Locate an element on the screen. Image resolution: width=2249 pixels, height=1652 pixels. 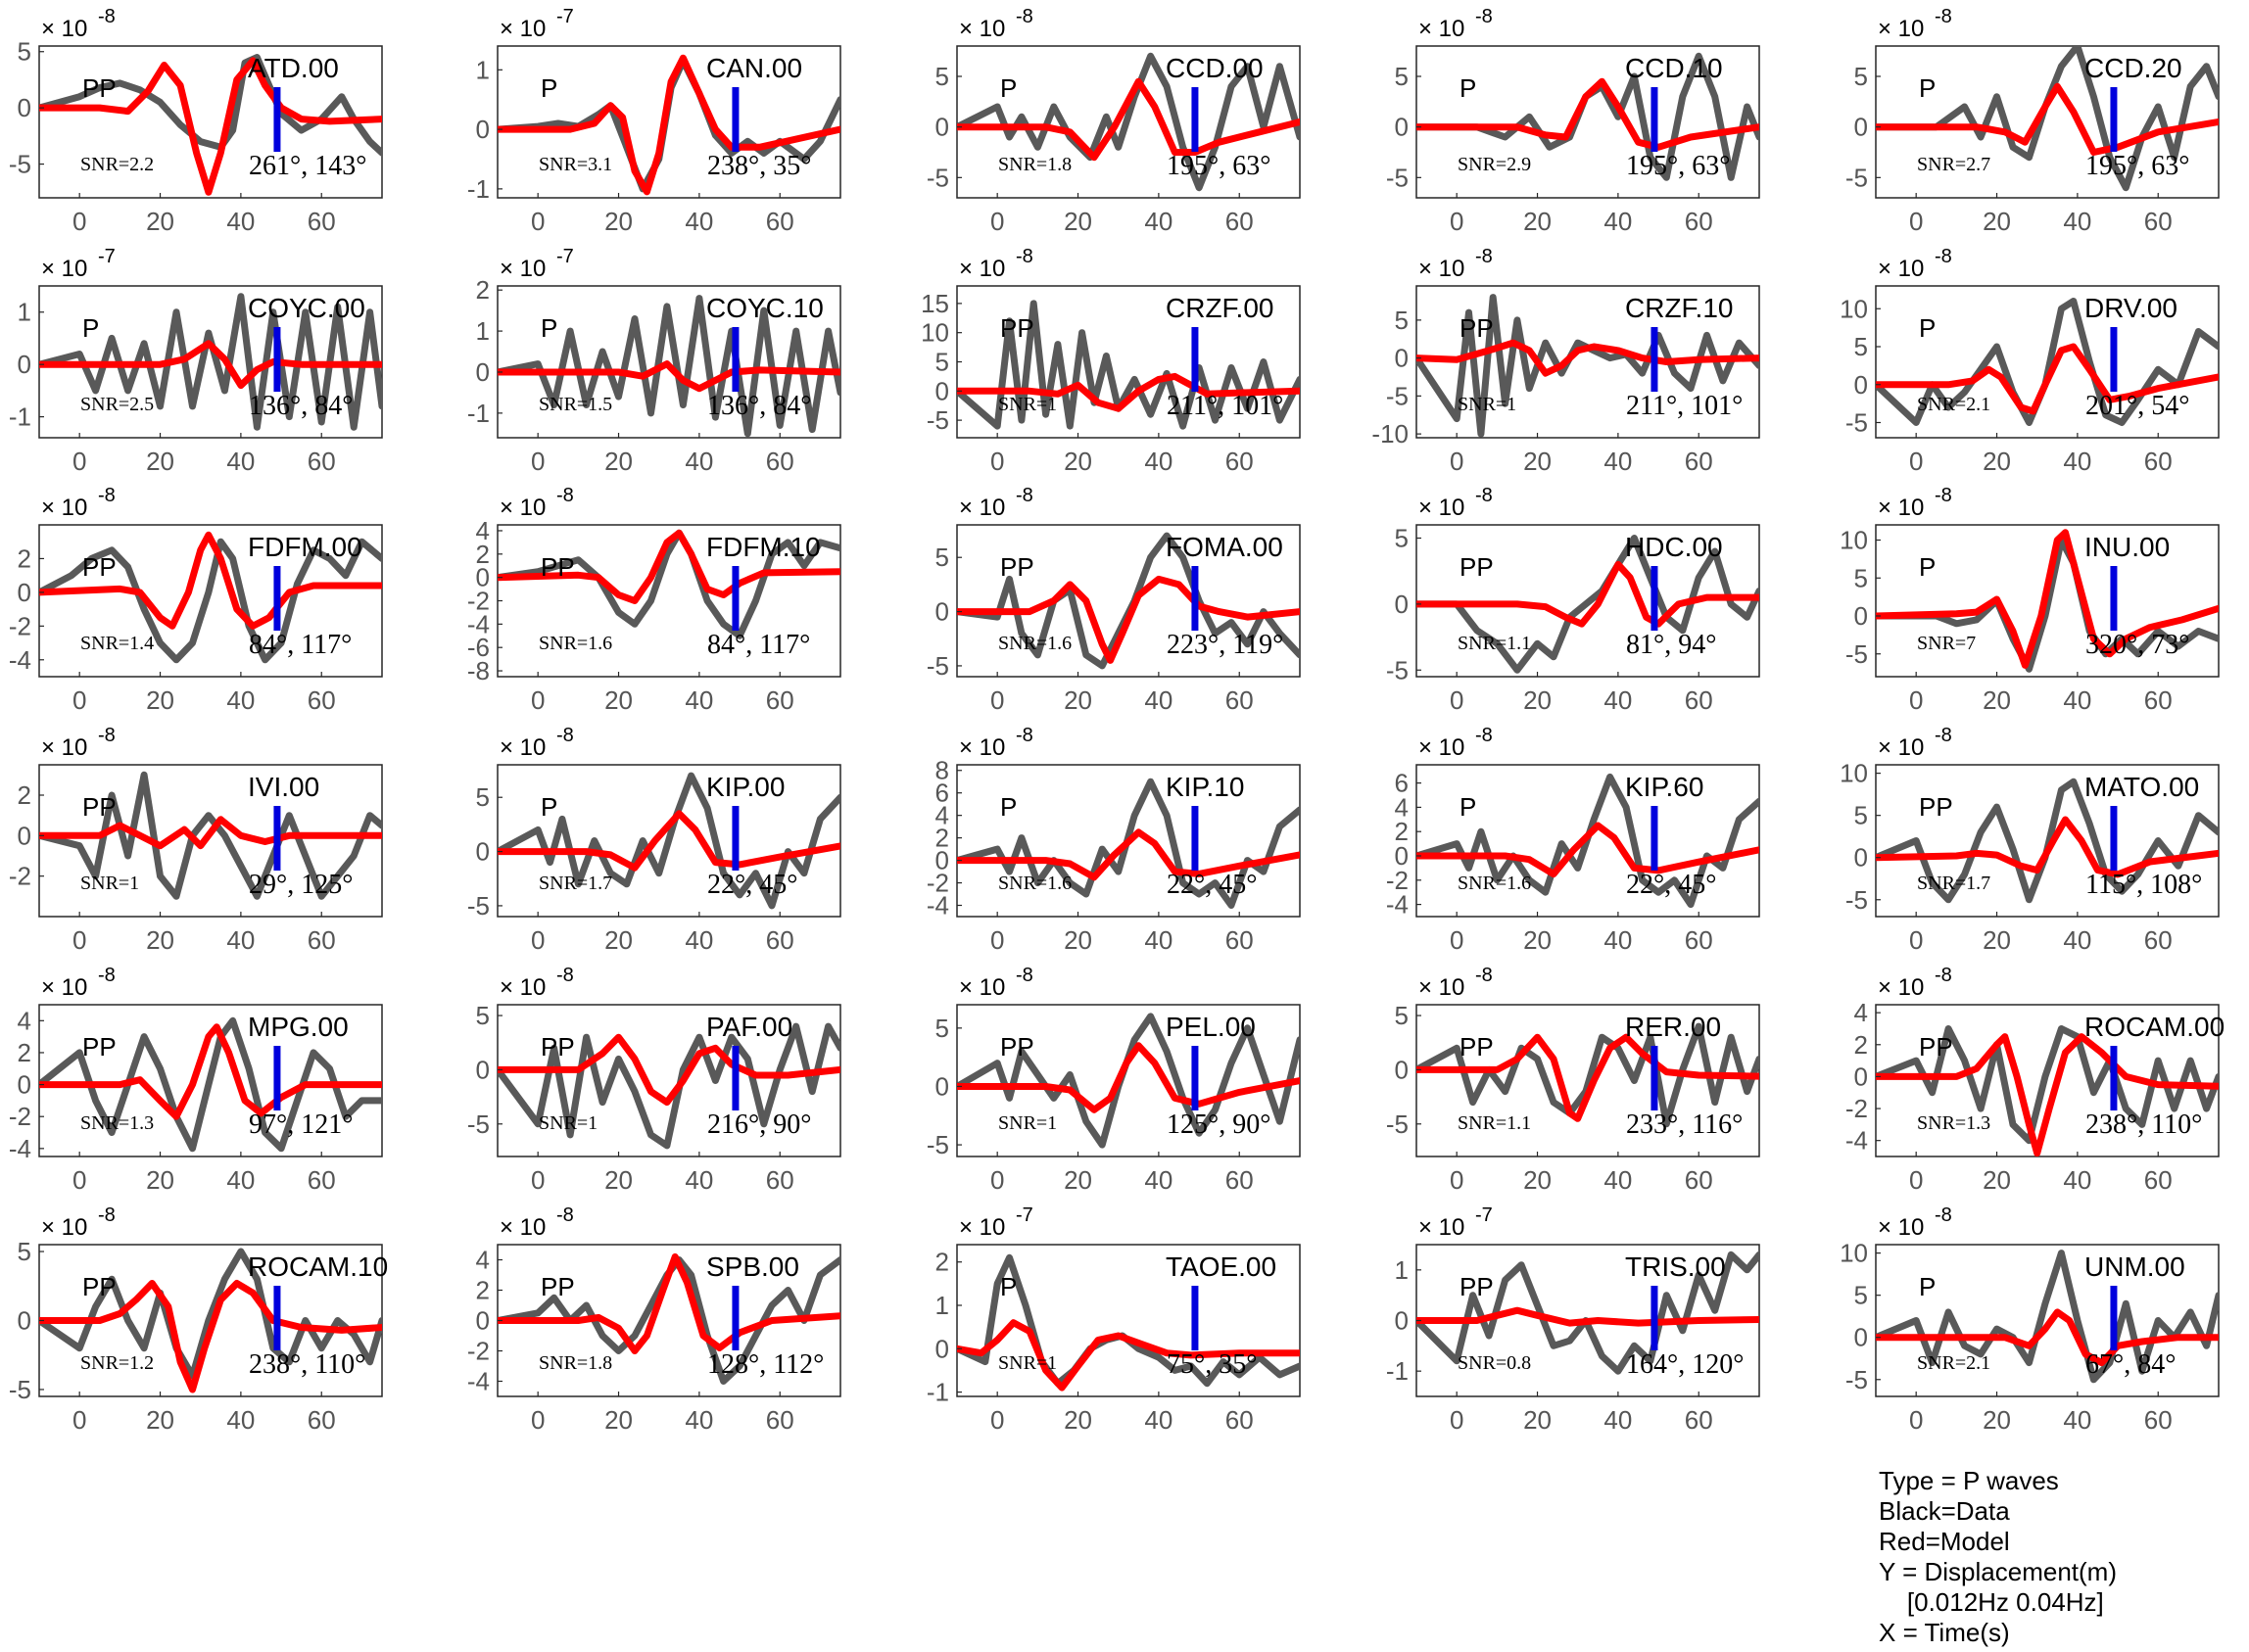
angle-label: 195°, 63° is located at coordinates (1678, 166).